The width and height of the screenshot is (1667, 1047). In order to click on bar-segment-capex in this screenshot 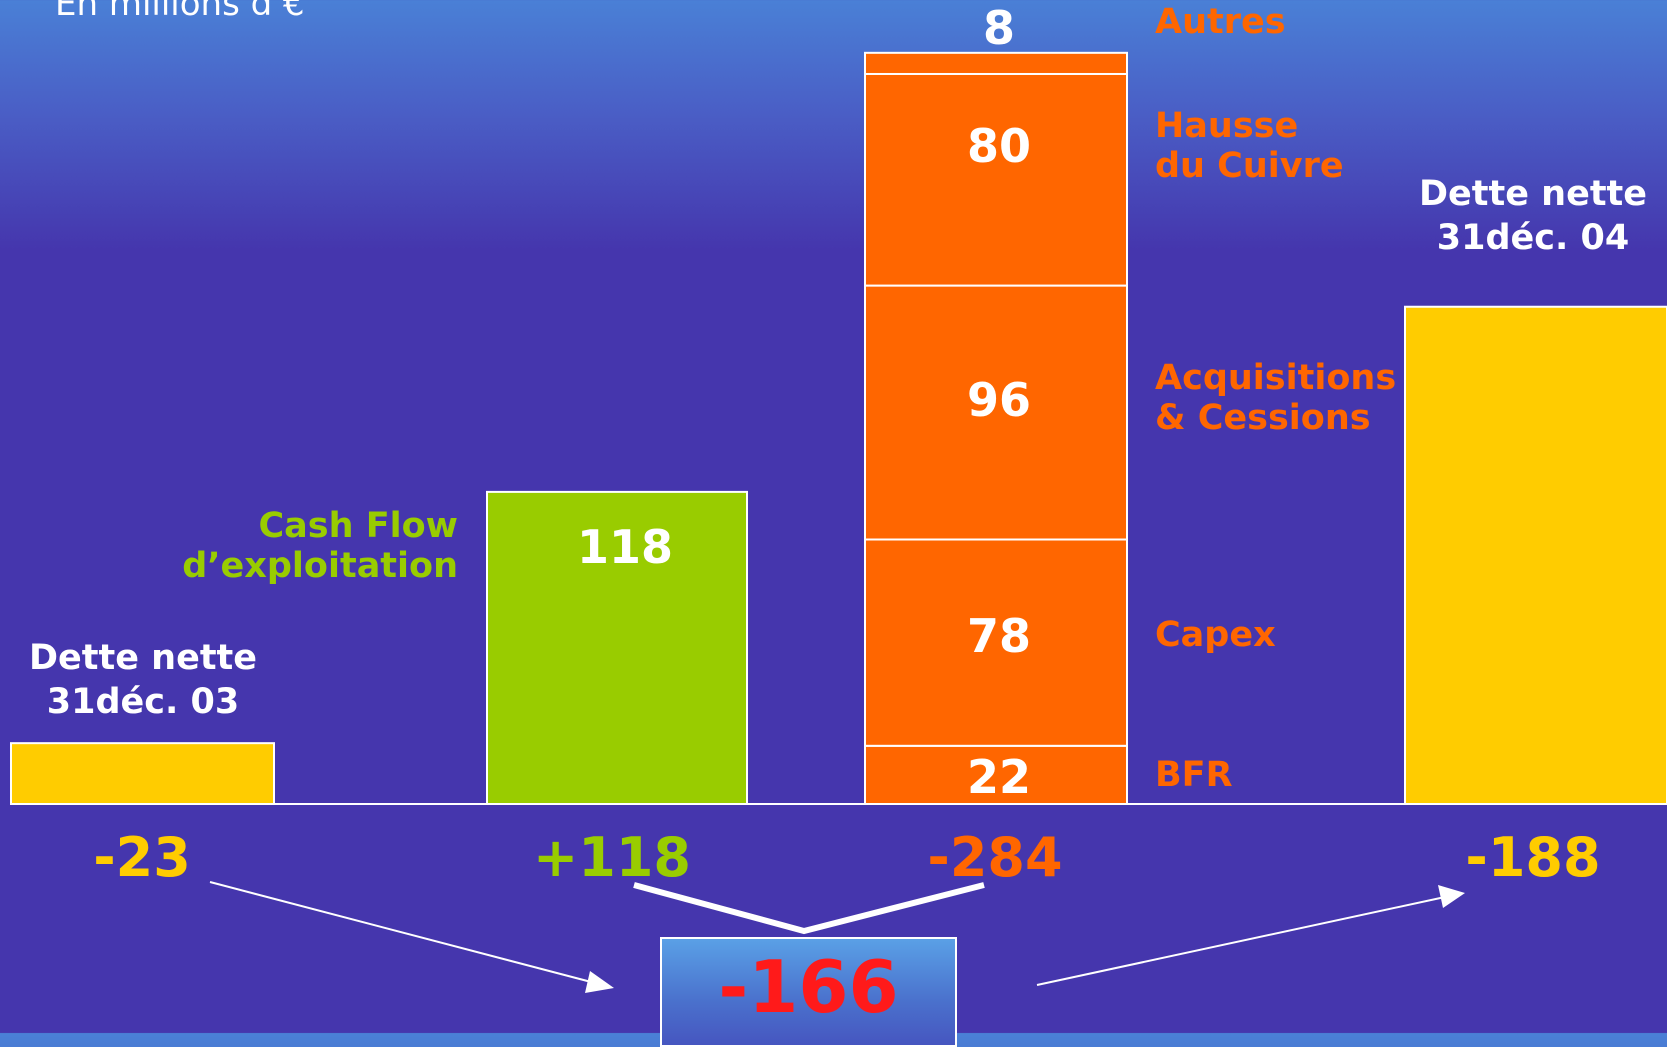, I will do `click(996, 642)`.